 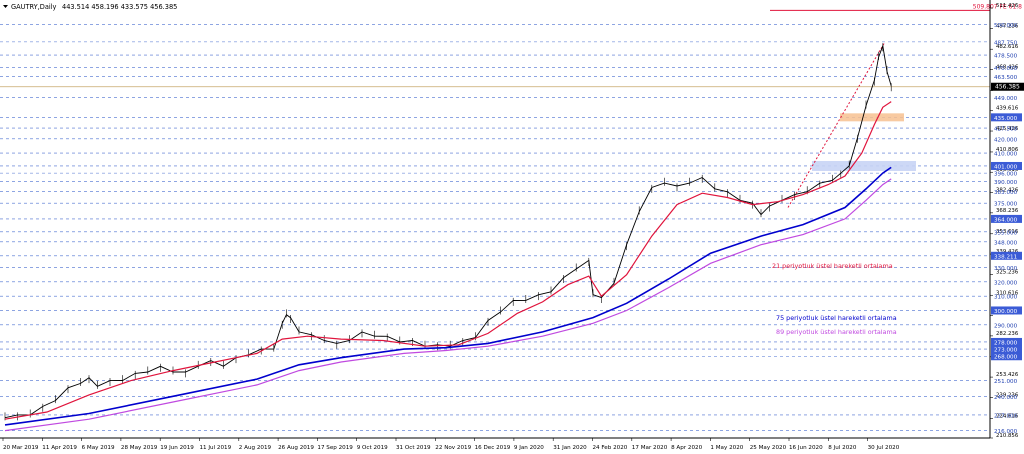 I want to click on level-label: 401.000, so click(x=1006, y=167).